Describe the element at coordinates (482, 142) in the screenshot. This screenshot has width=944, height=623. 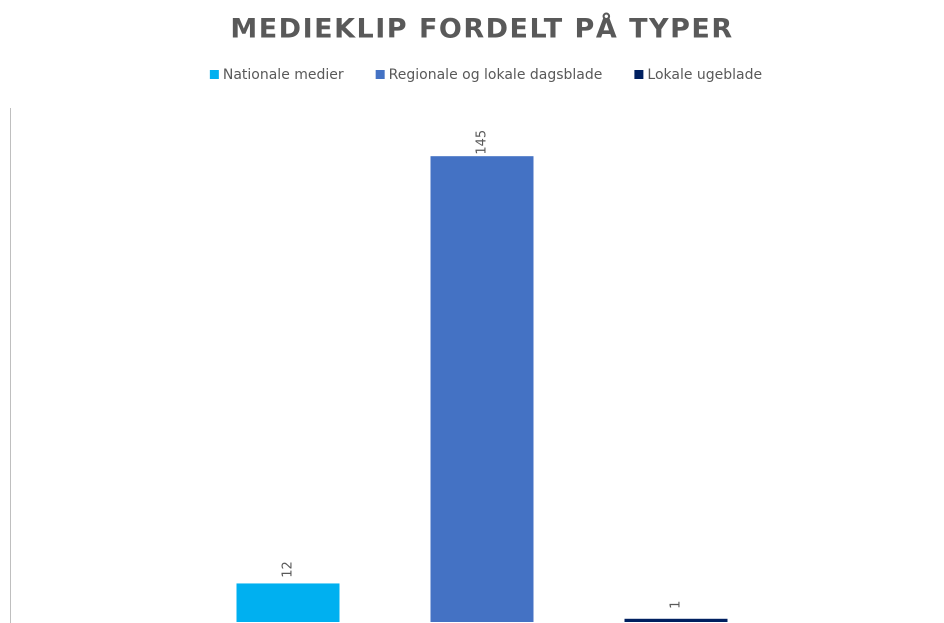
I see `data-label: 145` at that location.